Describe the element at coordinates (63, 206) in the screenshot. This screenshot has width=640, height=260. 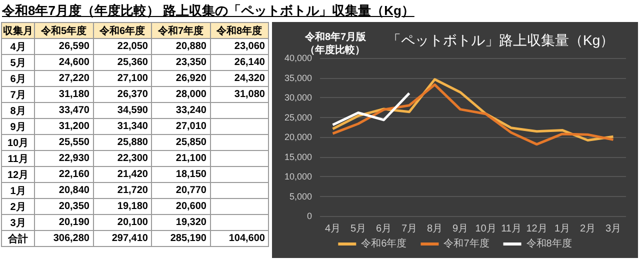
I see `data-label: 20,350` at that location.